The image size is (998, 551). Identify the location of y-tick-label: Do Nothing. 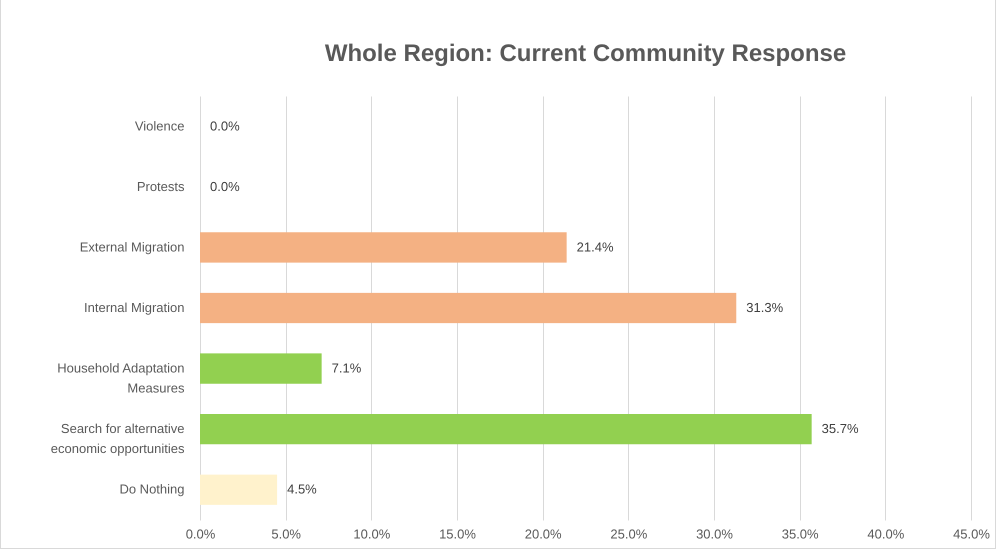
(151, 489).